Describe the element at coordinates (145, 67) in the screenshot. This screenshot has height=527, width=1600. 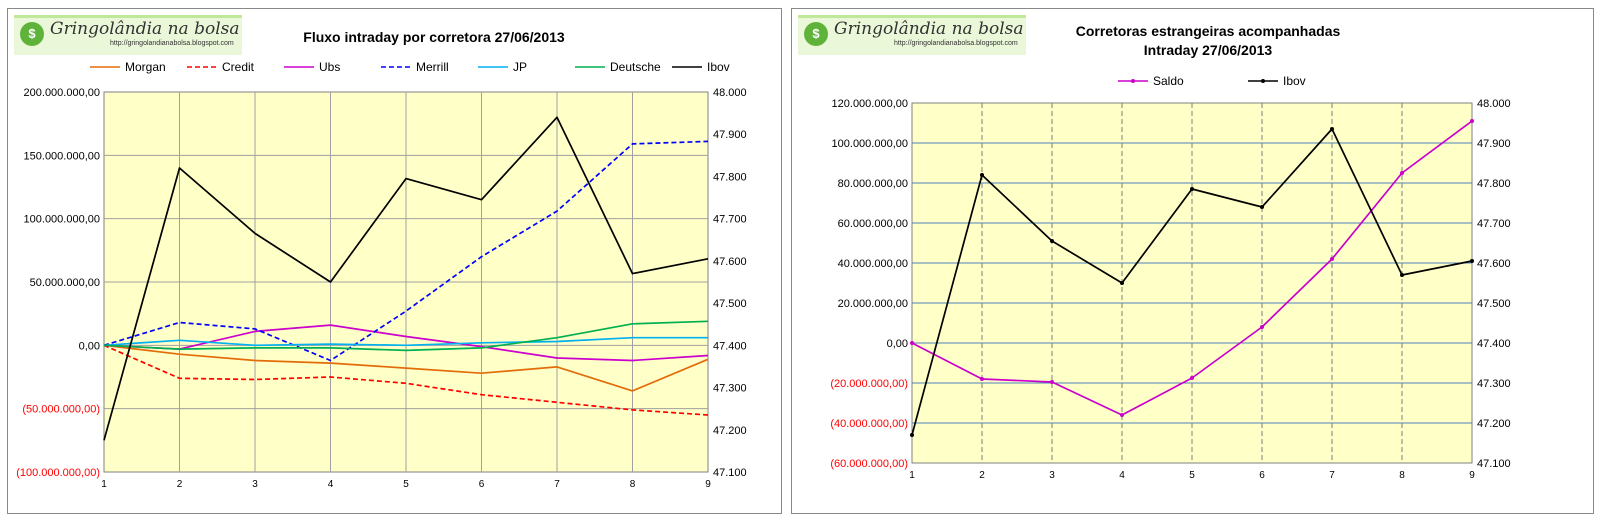
I see `legend-label: Morgan` at that location.